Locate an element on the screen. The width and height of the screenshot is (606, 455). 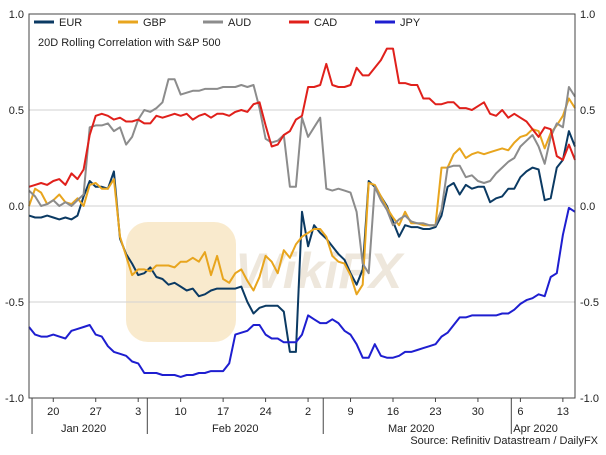
month-label: Jan 2020 is located at coordinates (83, 429).